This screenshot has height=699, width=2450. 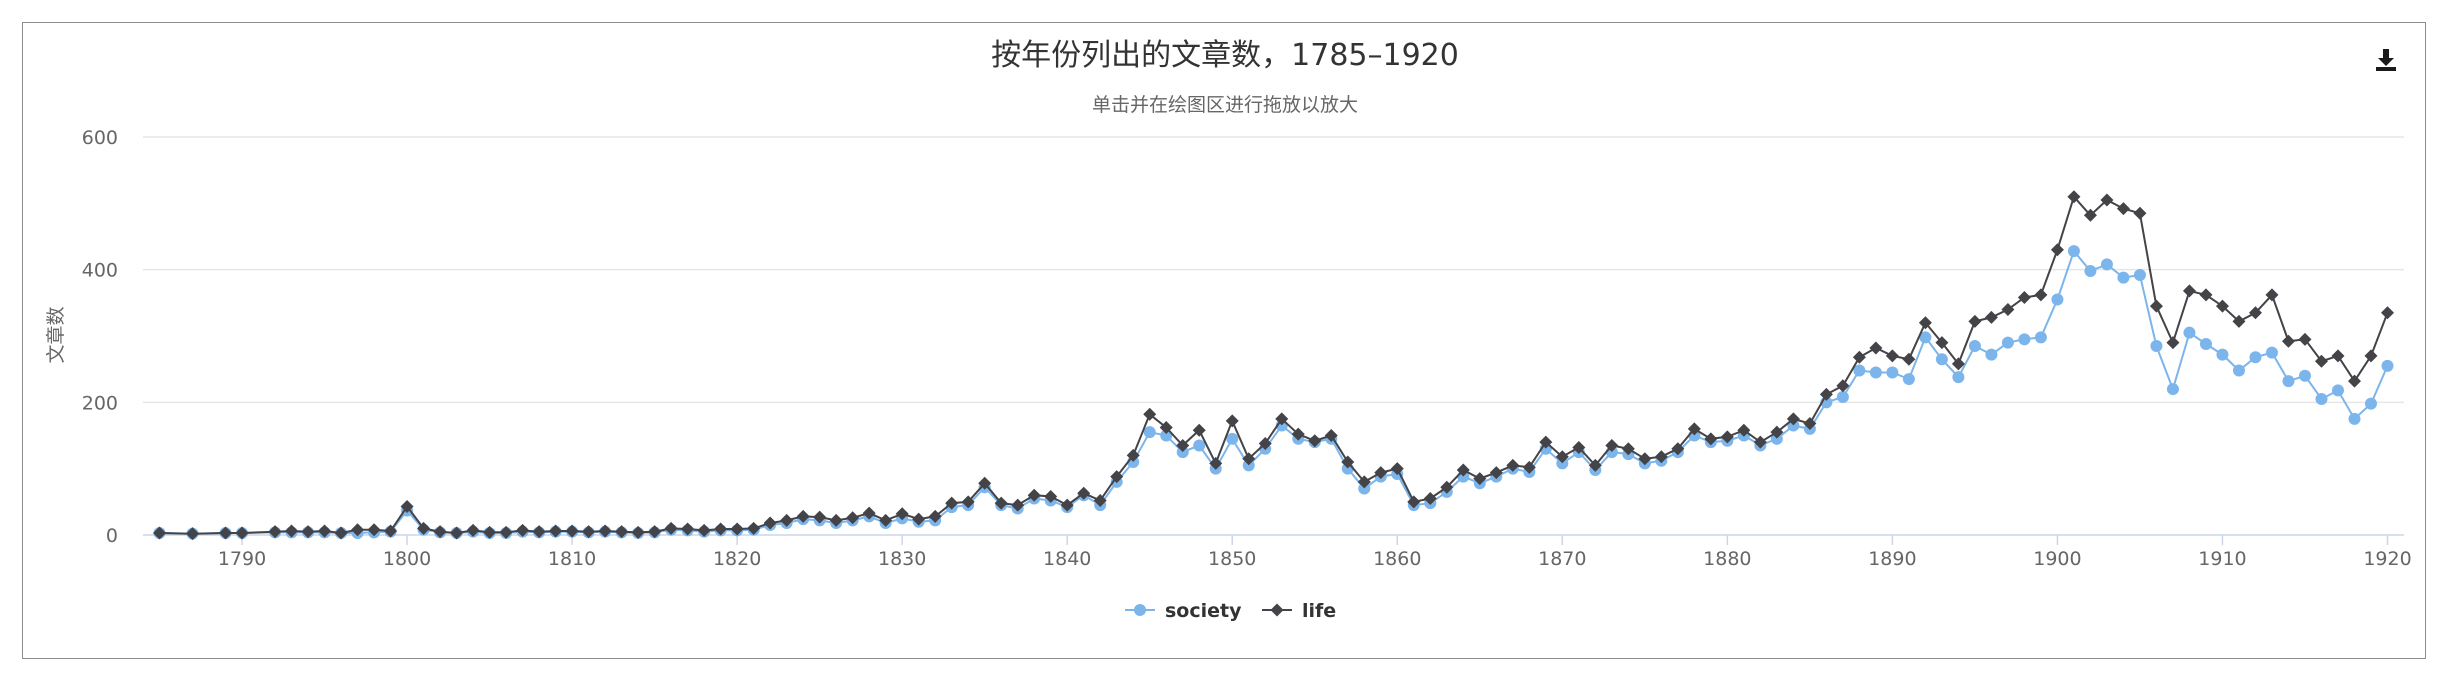 What do you see at coordinates (1183, 611) in the screenshot?
I see `legend-item-society: society` at bounding box center [1183, 611].